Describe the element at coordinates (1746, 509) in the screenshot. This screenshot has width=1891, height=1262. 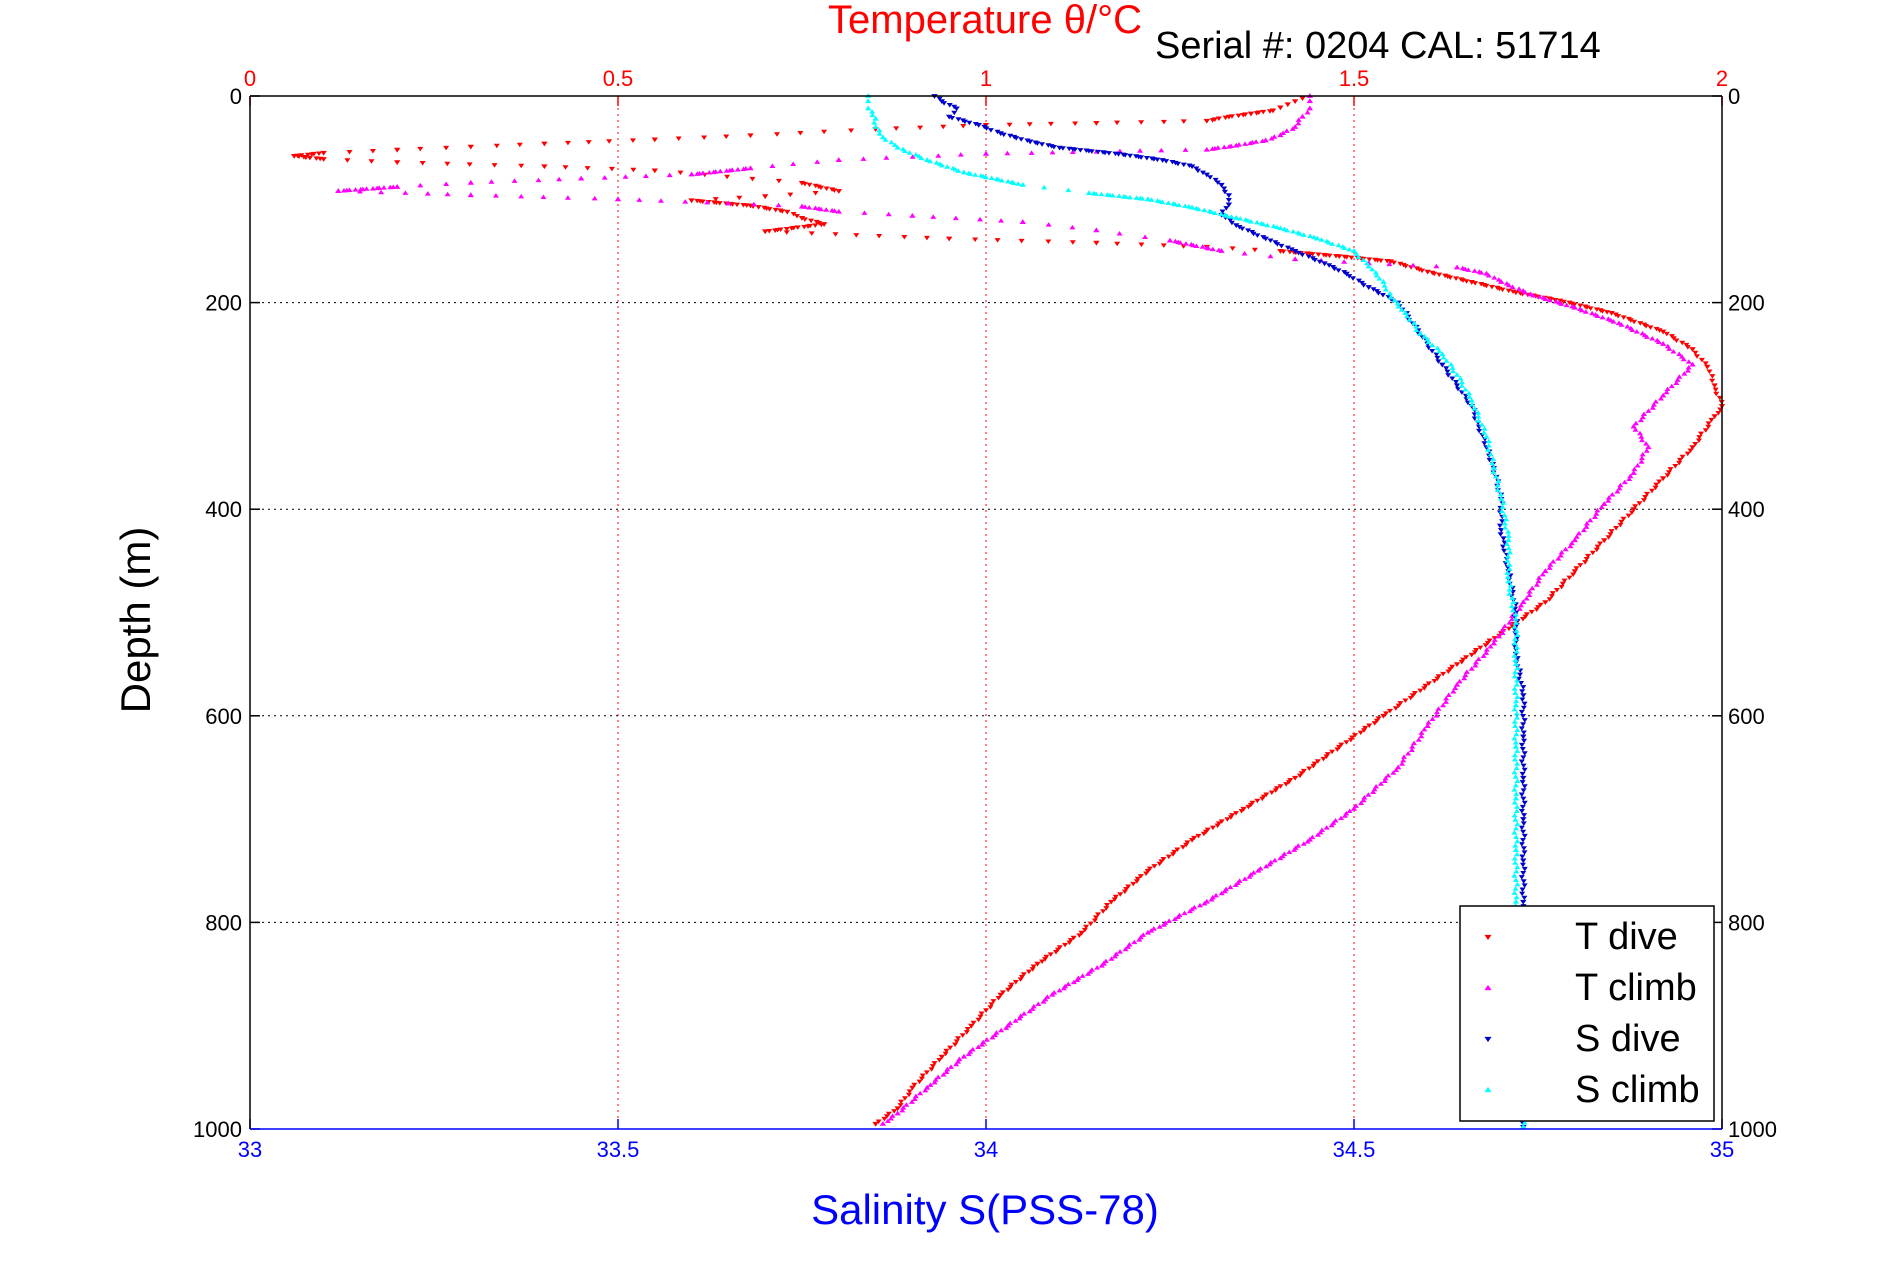
I see `right-tick-label: 400` at that location.